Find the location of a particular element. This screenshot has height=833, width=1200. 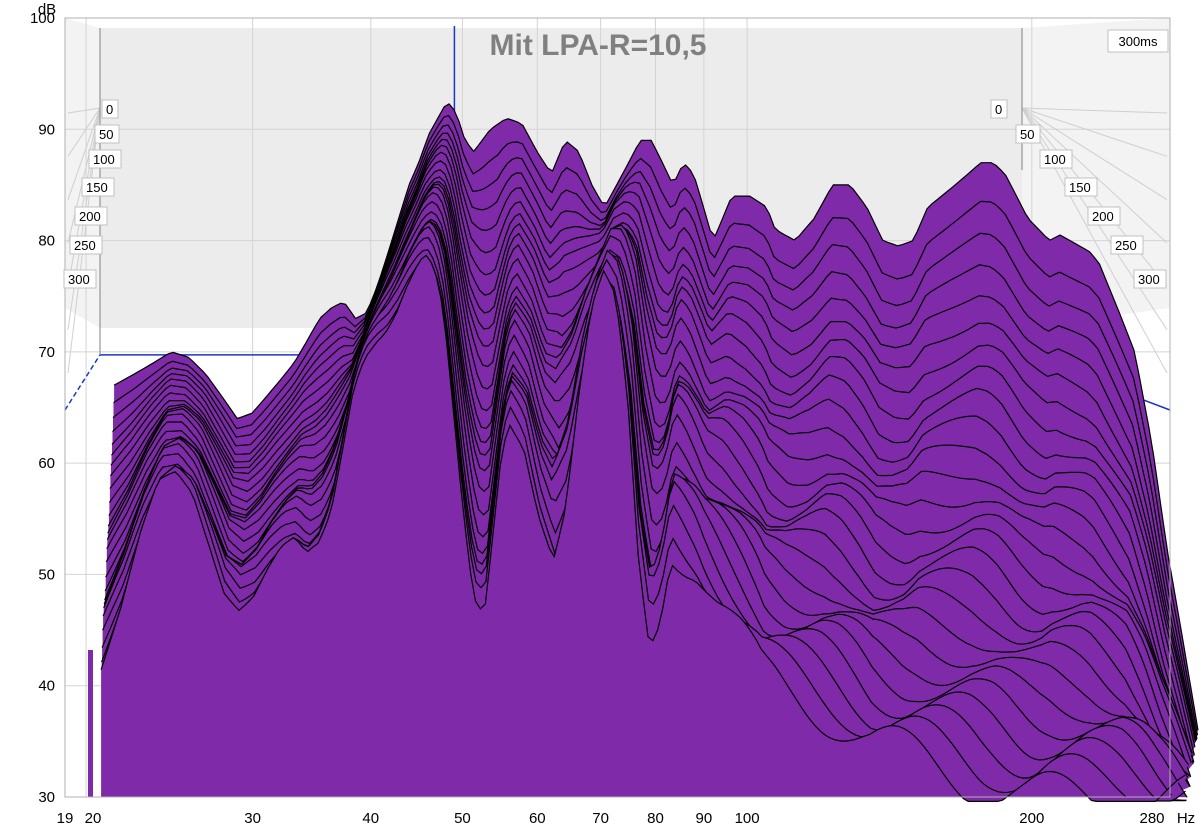

chart-title: Mit LPA-R=10,5 is located at coordinates (598, 45).